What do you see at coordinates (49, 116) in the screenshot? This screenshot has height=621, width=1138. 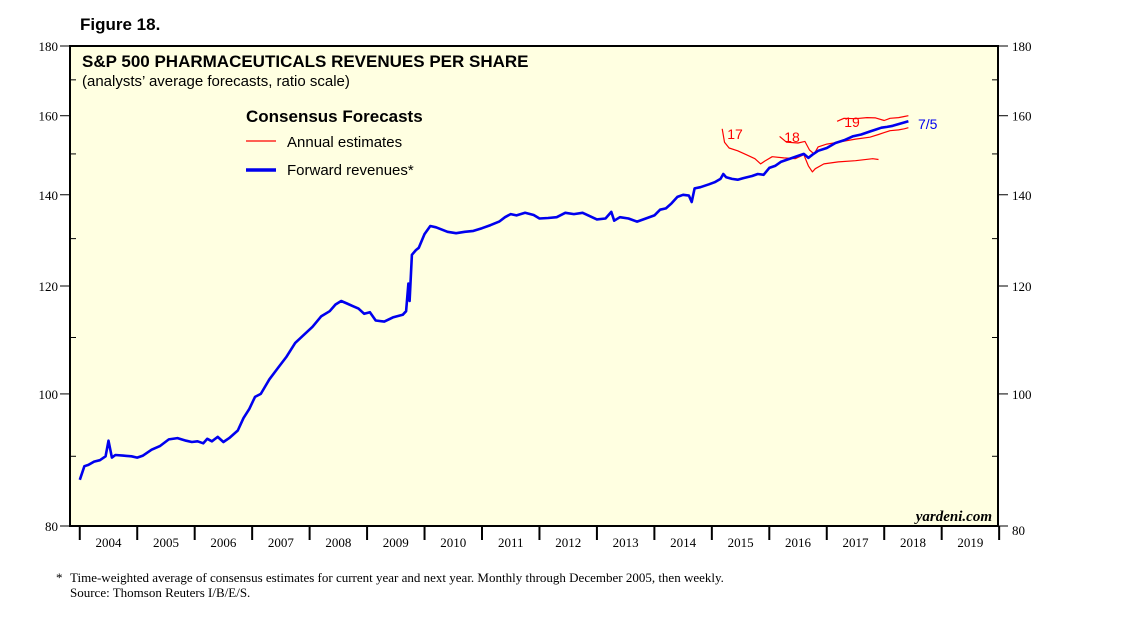 I see `y-tick-label-left-160: 160` at bounding box center [49, 116].